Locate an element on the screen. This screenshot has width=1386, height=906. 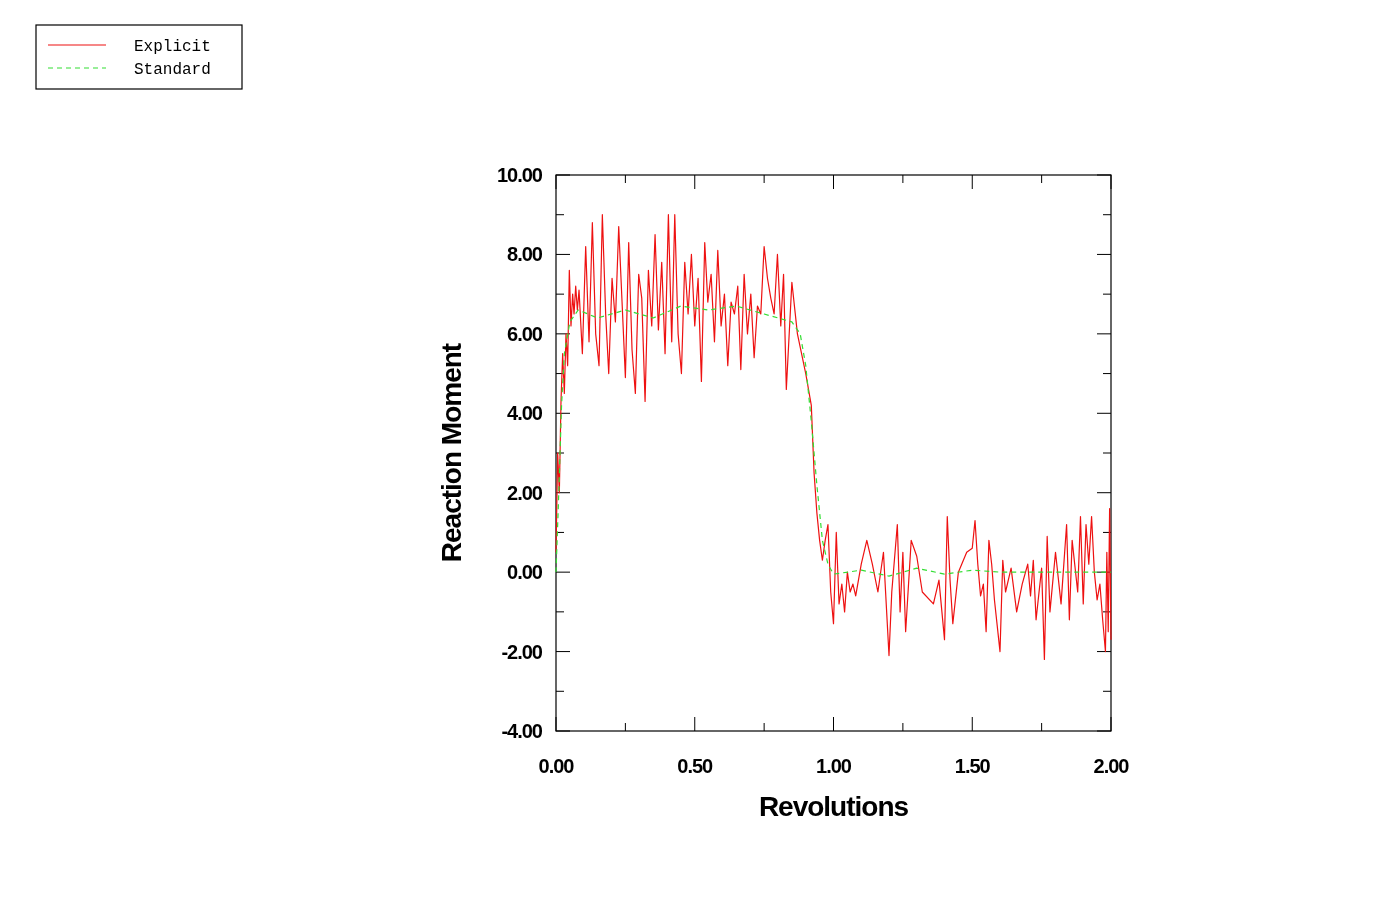
y-tick-label: 2.00 is located at coordinates (525, 492).